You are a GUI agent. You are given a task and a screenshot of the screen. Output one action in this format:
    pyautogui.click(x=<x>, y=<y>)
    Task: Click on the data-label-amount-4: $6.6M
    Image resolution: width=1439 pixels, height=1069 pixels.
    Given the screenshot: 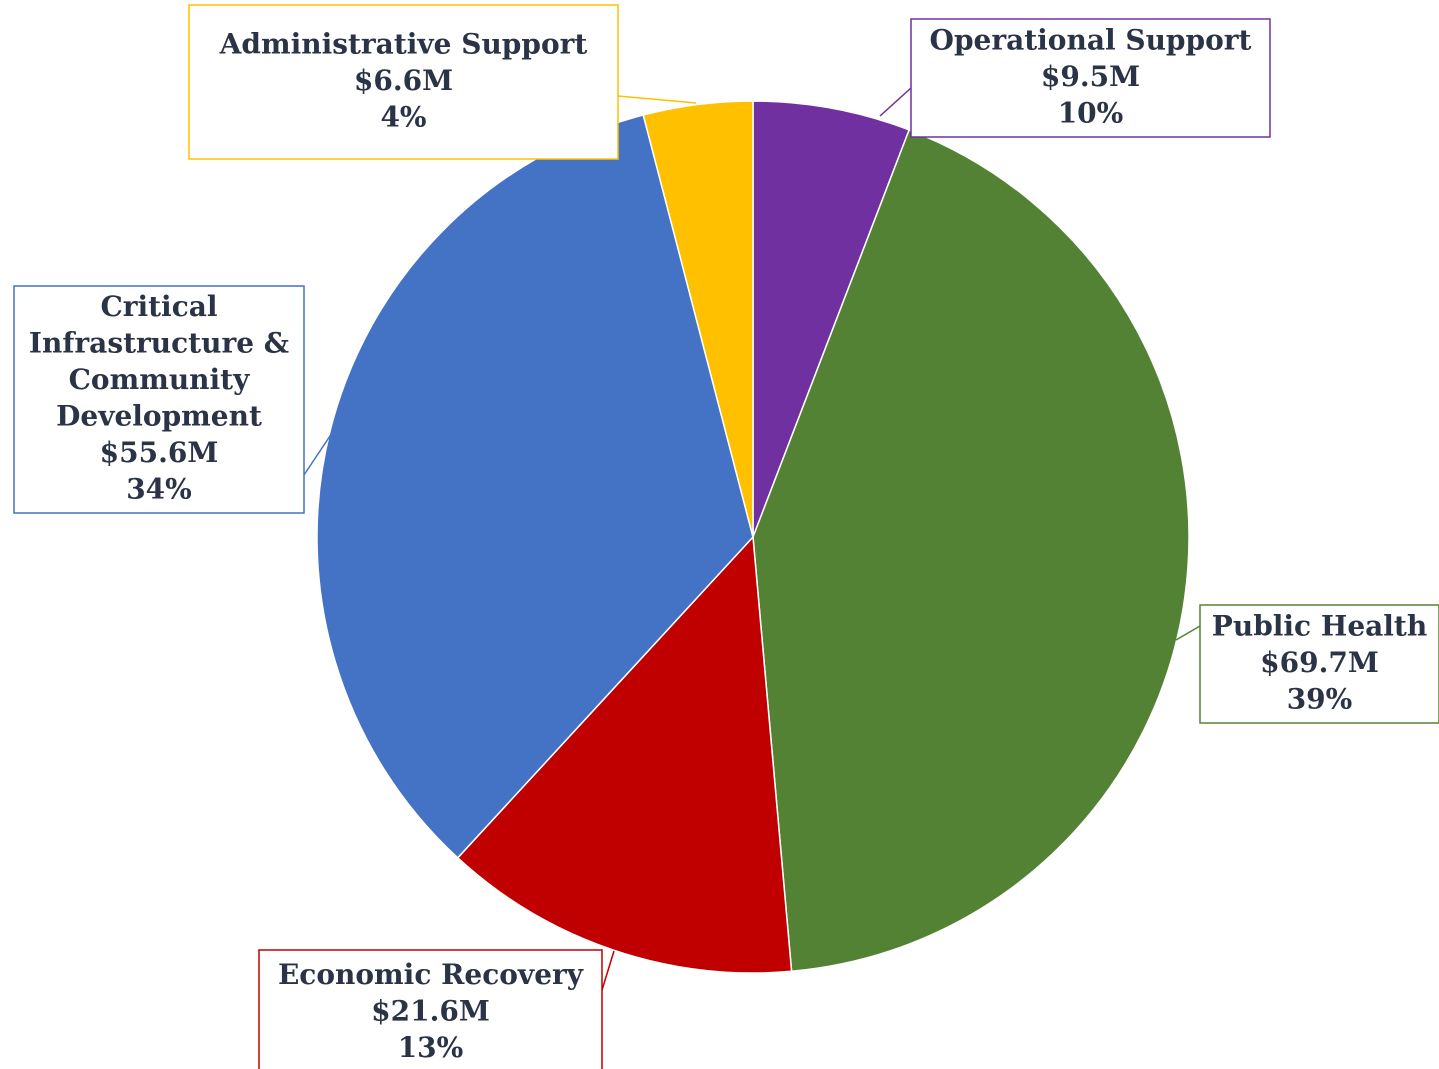 What is the action you would take?
    pyautogui.click(x=403, y=80)
    